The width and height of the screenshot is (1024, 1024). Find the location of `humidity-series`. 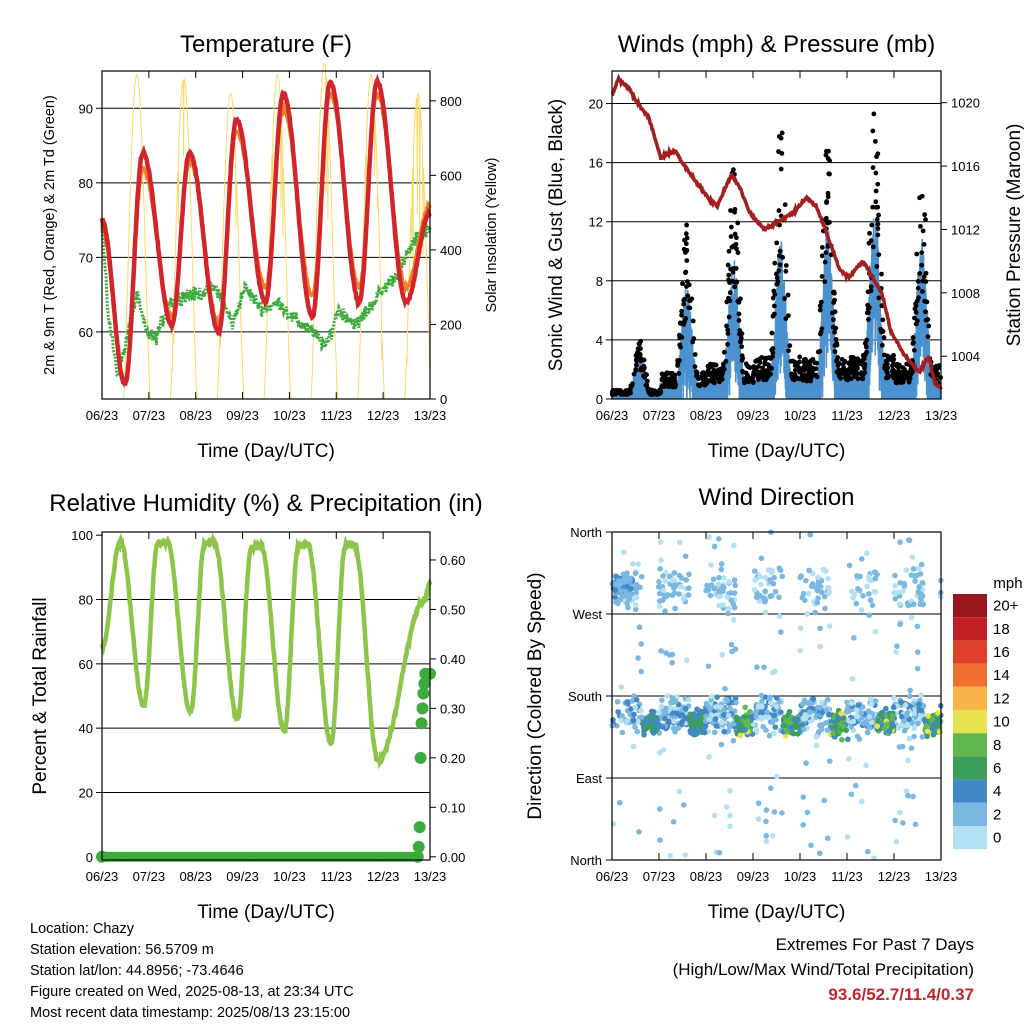

humidity-series is located at coordinates (266, 651).